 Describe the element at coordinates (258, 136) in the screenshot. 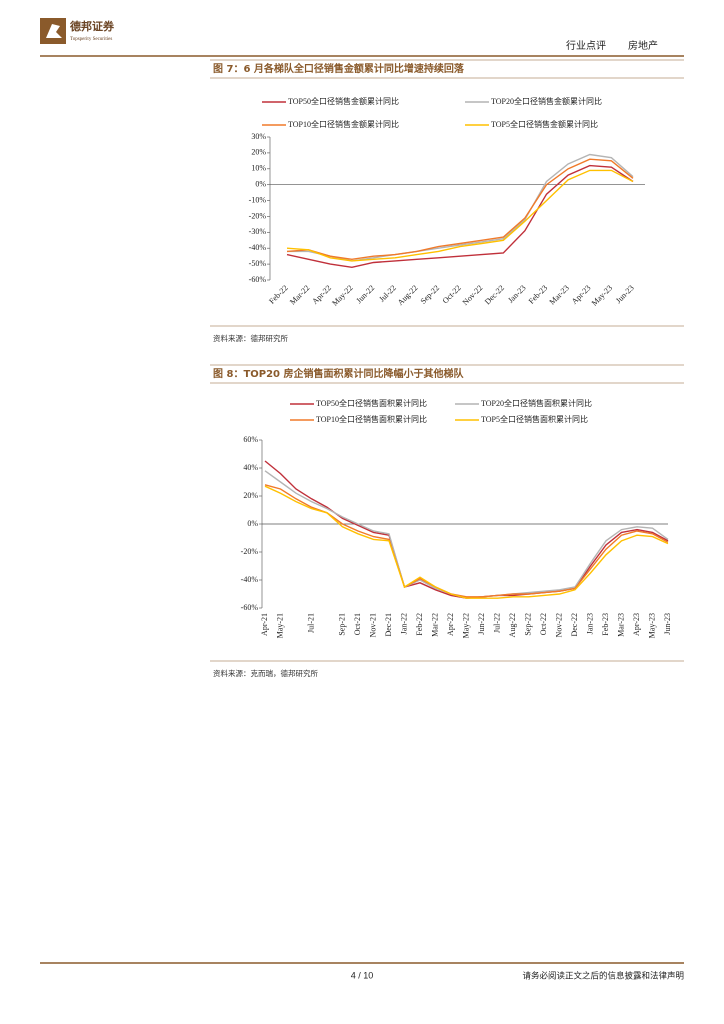

I see `y-tick-label: 30%` at that location.